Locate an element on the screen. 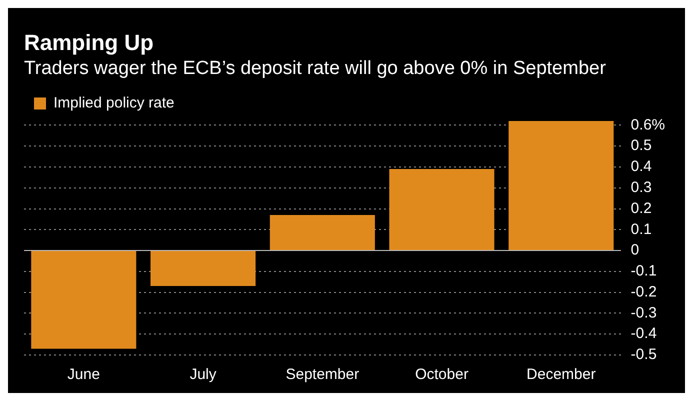 The image size is (693, 401). x-tick-label: June is located at coordinates (83, 375).